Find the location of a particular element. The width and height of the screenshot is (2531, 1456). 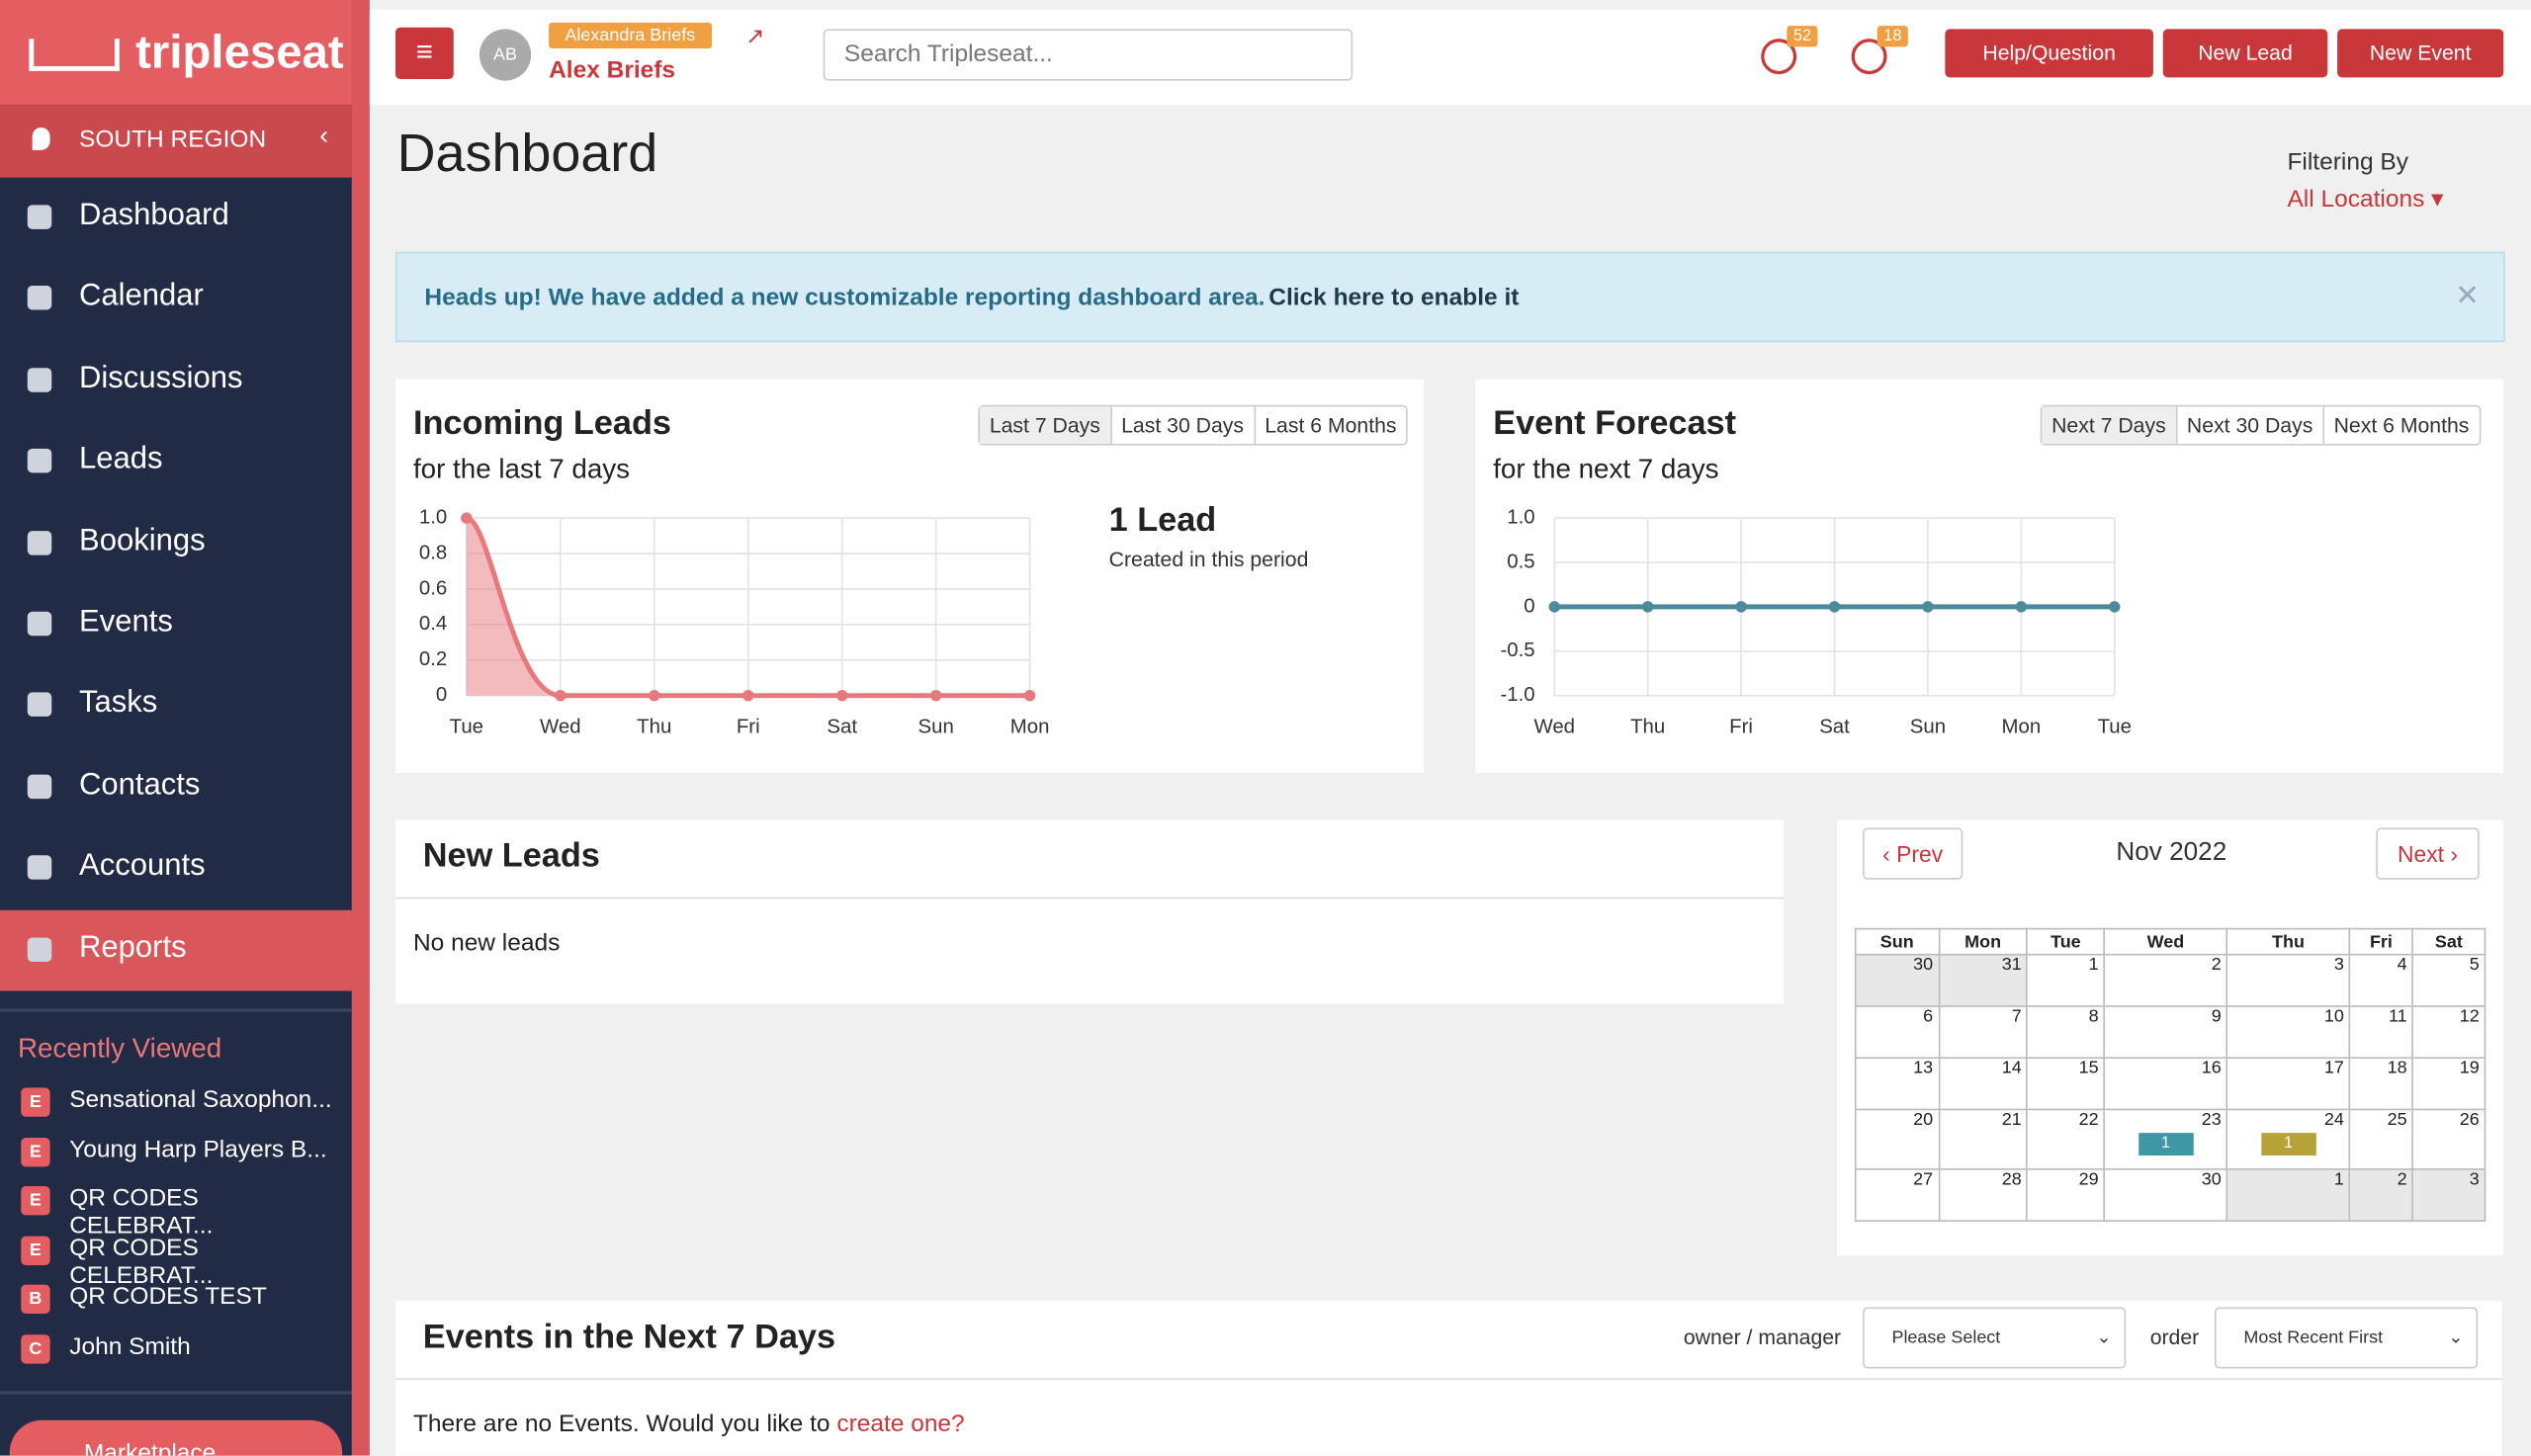

header-button: Help/Question is located at coordinates (2049, 53).